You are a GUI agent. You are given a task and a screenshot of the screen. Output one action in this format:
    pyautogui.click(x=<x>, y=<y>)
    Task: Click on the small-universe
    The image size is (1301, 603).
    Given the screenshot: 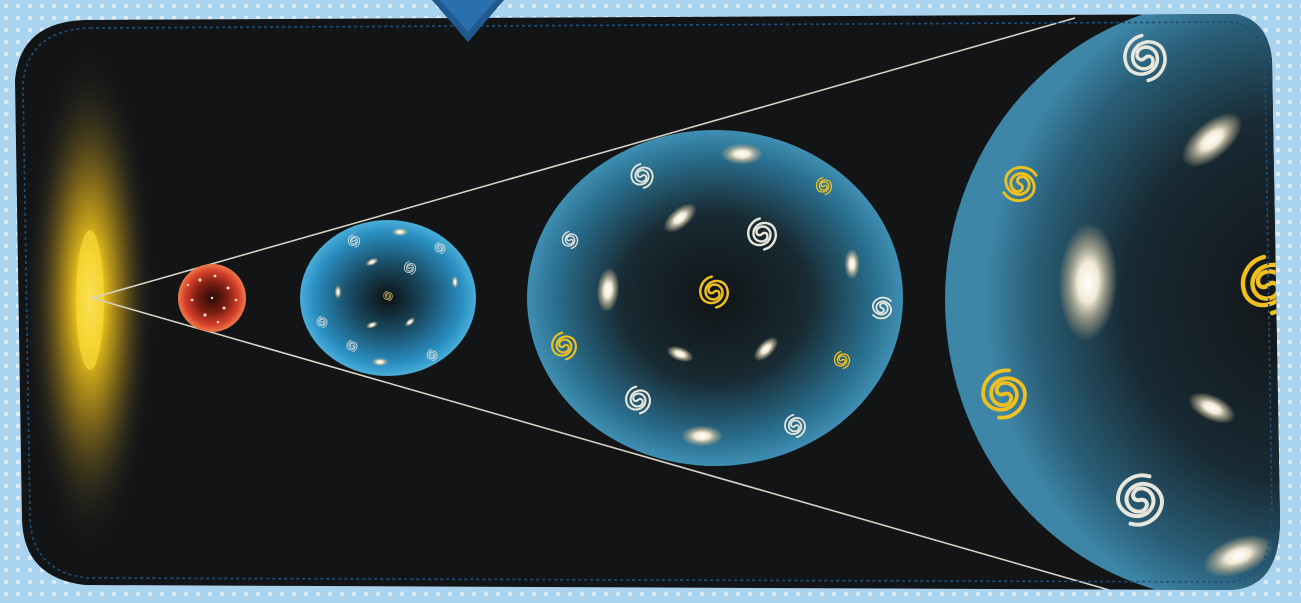 What is the action you would take?
    pyautogui.click(x=388, y=298)
    